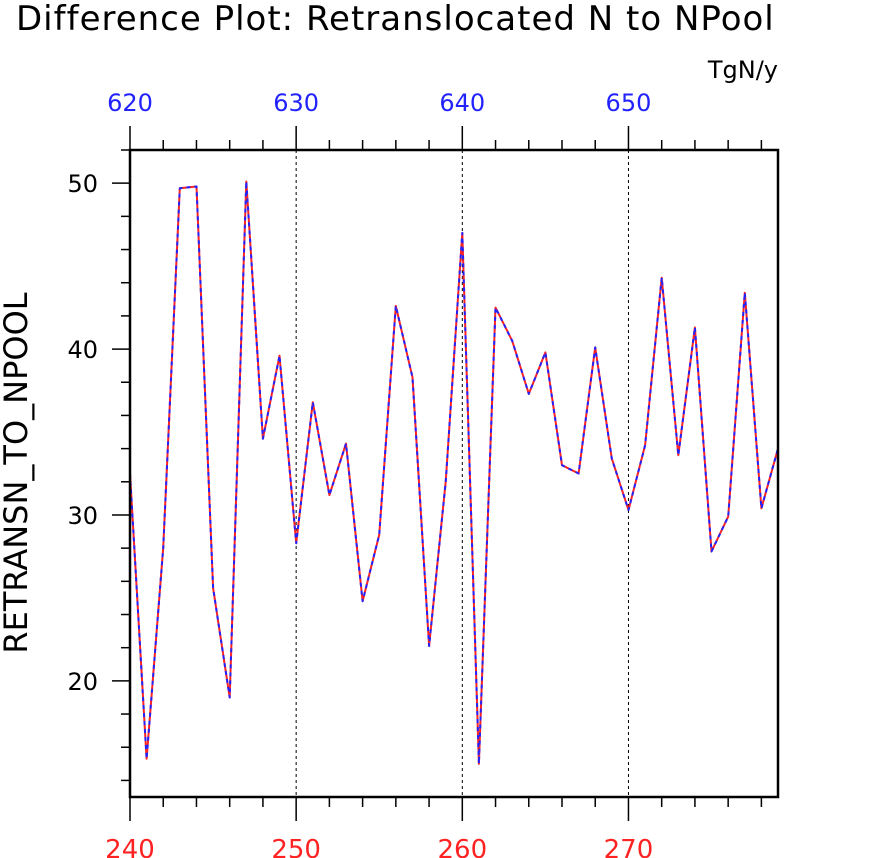 The width and height of the screenshot is (888, 858). Describe the element at coordinates (82, 184) in the screenshot. I see `y-tick-label: 50` at that location.